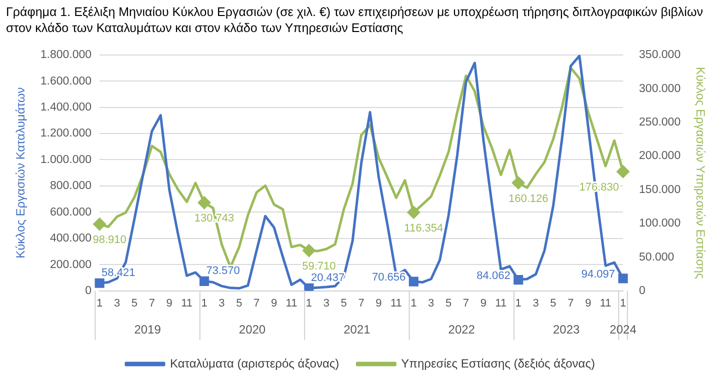 The width and height of the screenshot is (725, 383). Describe the element at coordinates (66, 160) in the screenshot. I see `y-tick-label: 1.000.000` at that location.